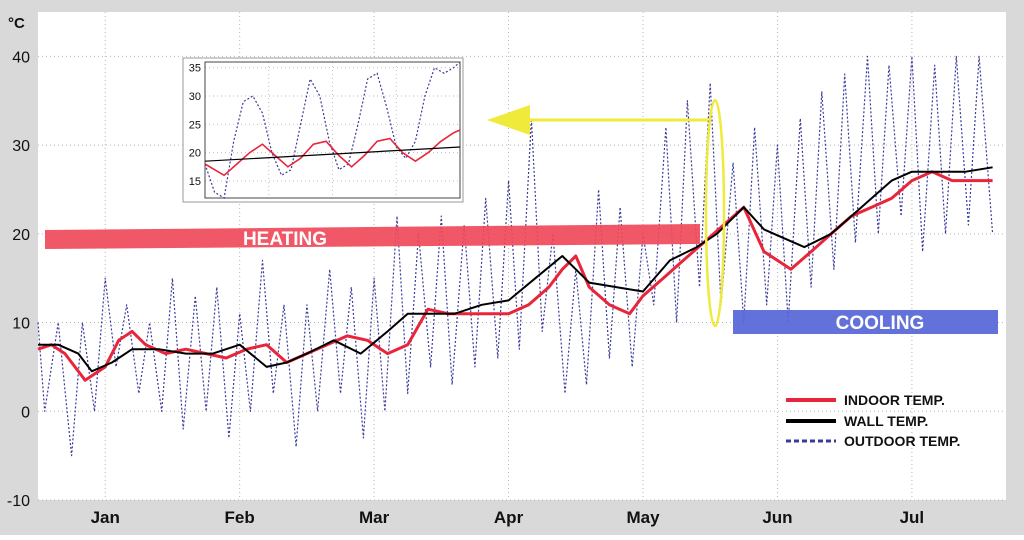 This screenshot has height=540, width=1024. What do you see at coordinates (880, 323) in the screenshot?
I see `cooling-label: COOLING` at bounding box center [880, 323].